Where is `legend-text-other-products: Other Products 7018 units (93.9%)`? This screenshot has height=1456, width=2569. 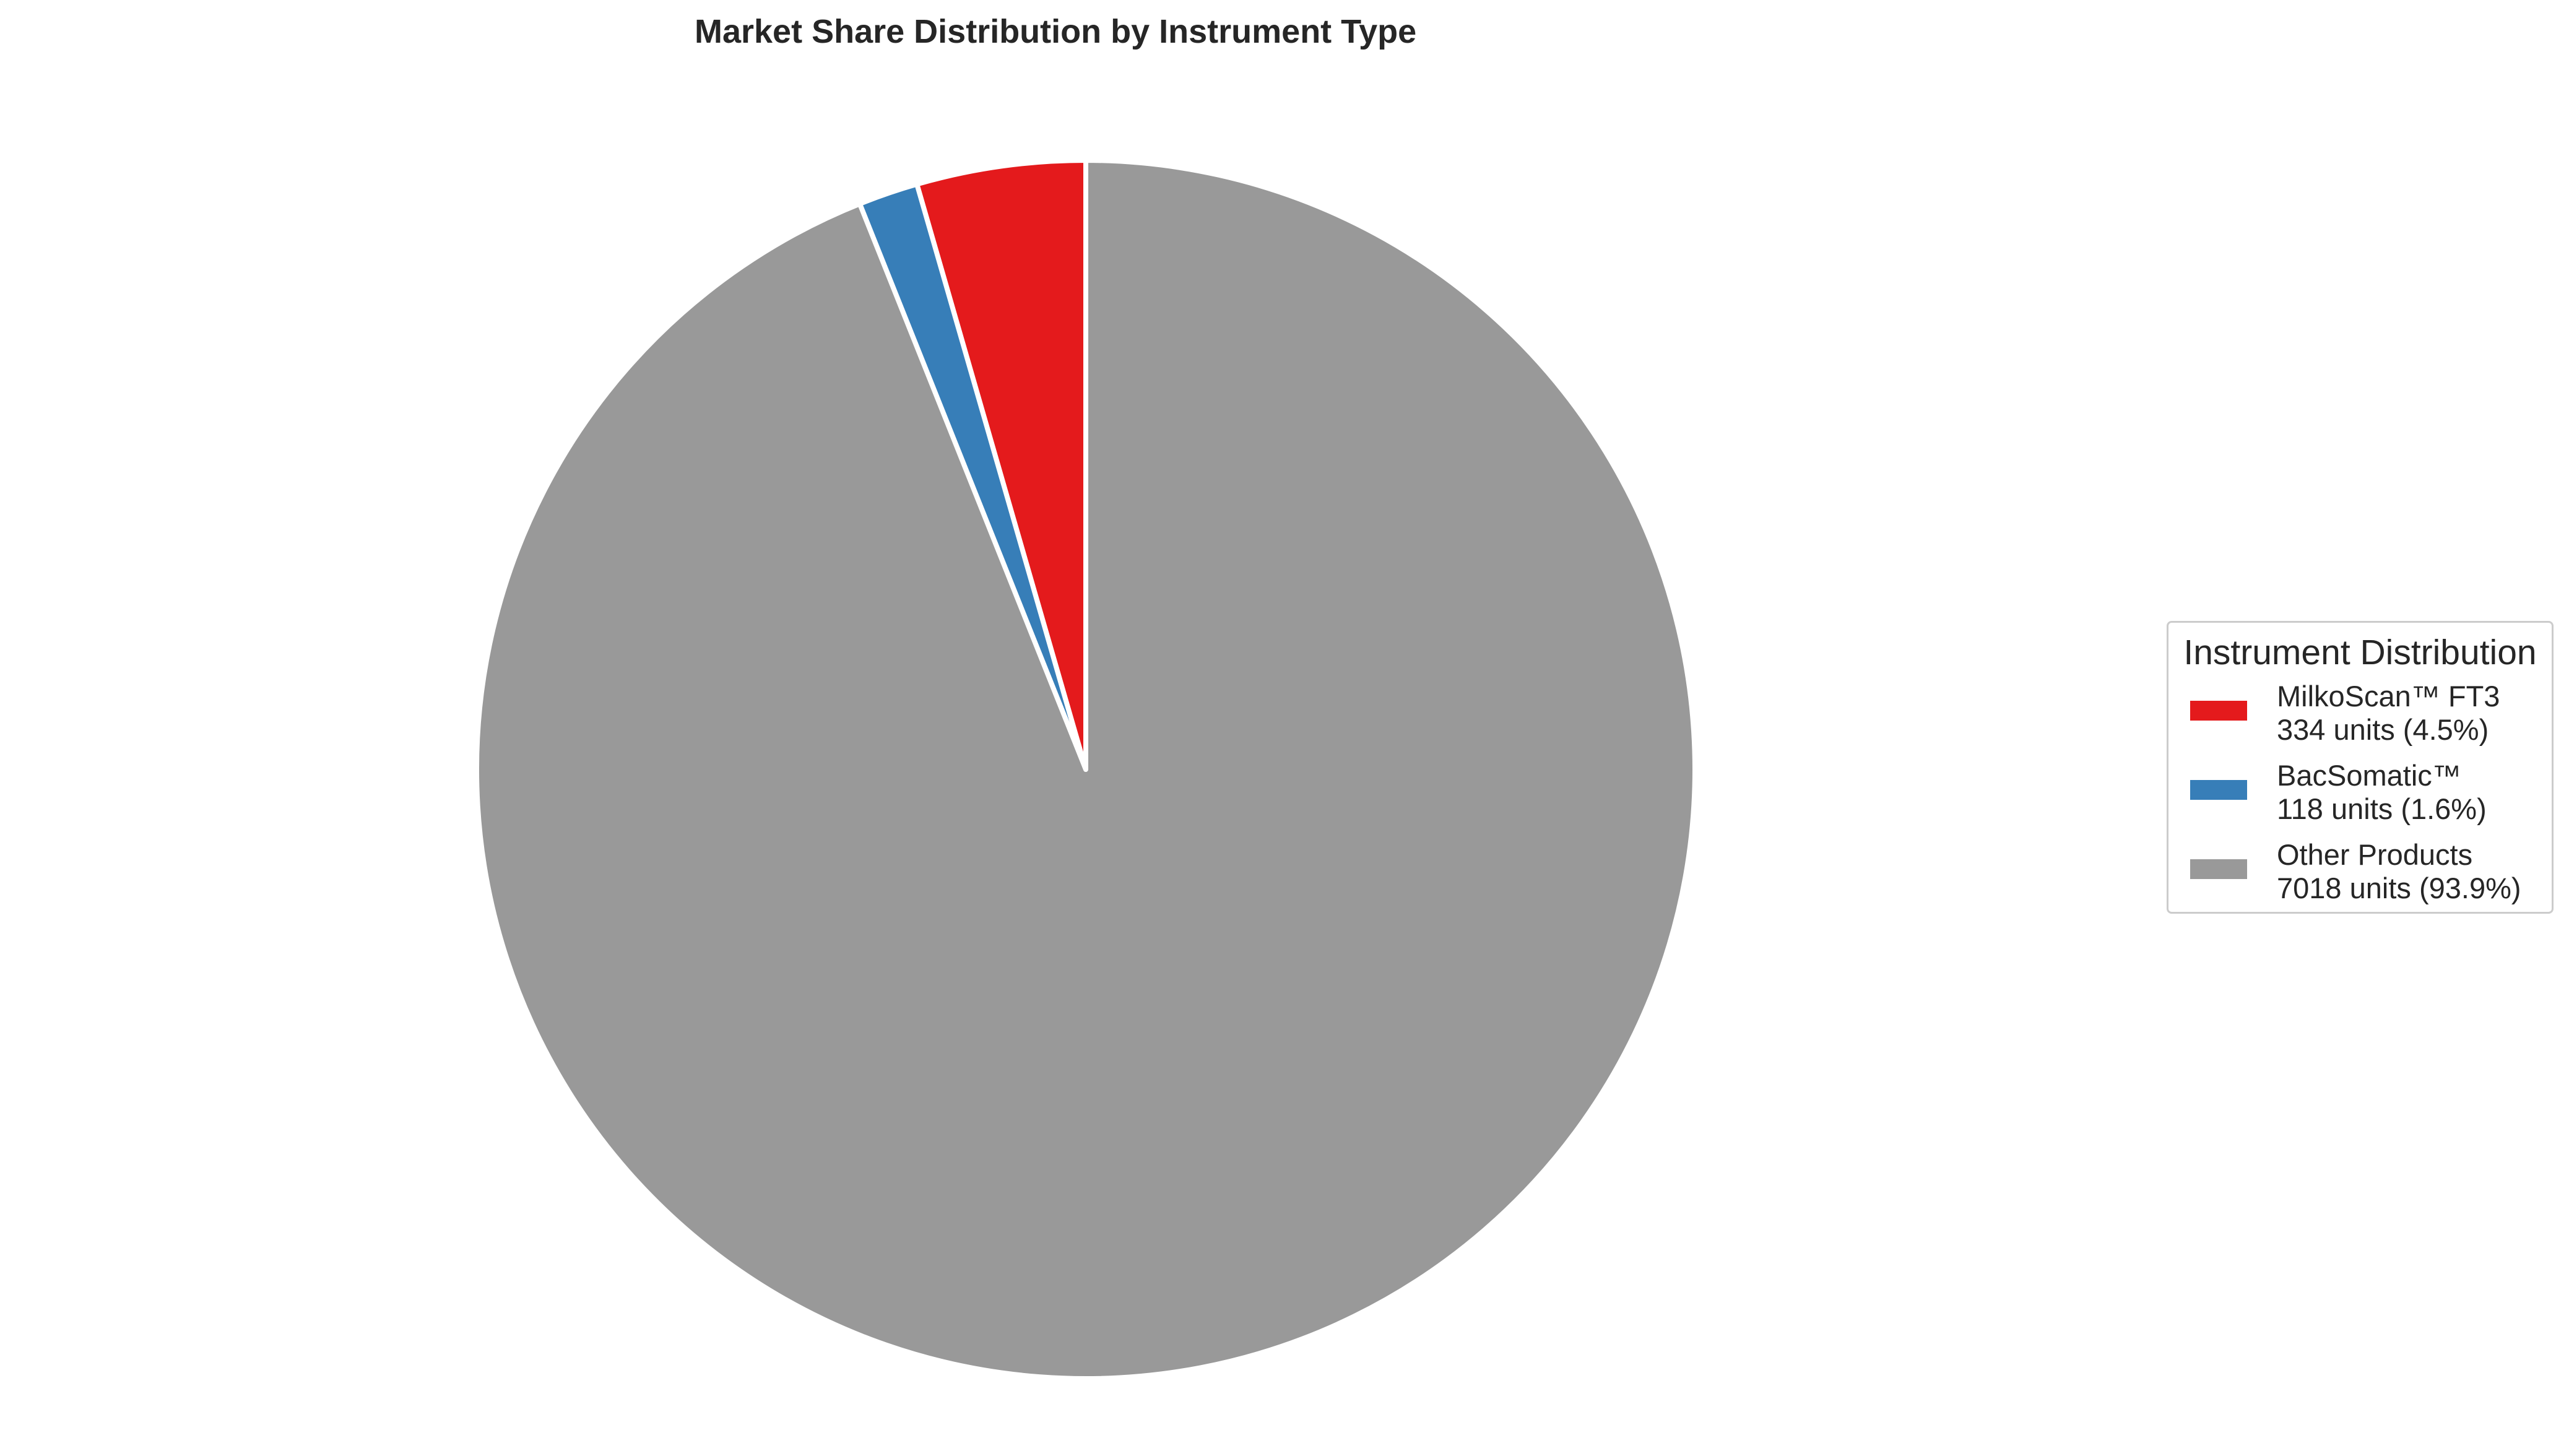 legend-text-other-products: Other Products 7018 units (93.9%) is located at coordinates (2399, 872).